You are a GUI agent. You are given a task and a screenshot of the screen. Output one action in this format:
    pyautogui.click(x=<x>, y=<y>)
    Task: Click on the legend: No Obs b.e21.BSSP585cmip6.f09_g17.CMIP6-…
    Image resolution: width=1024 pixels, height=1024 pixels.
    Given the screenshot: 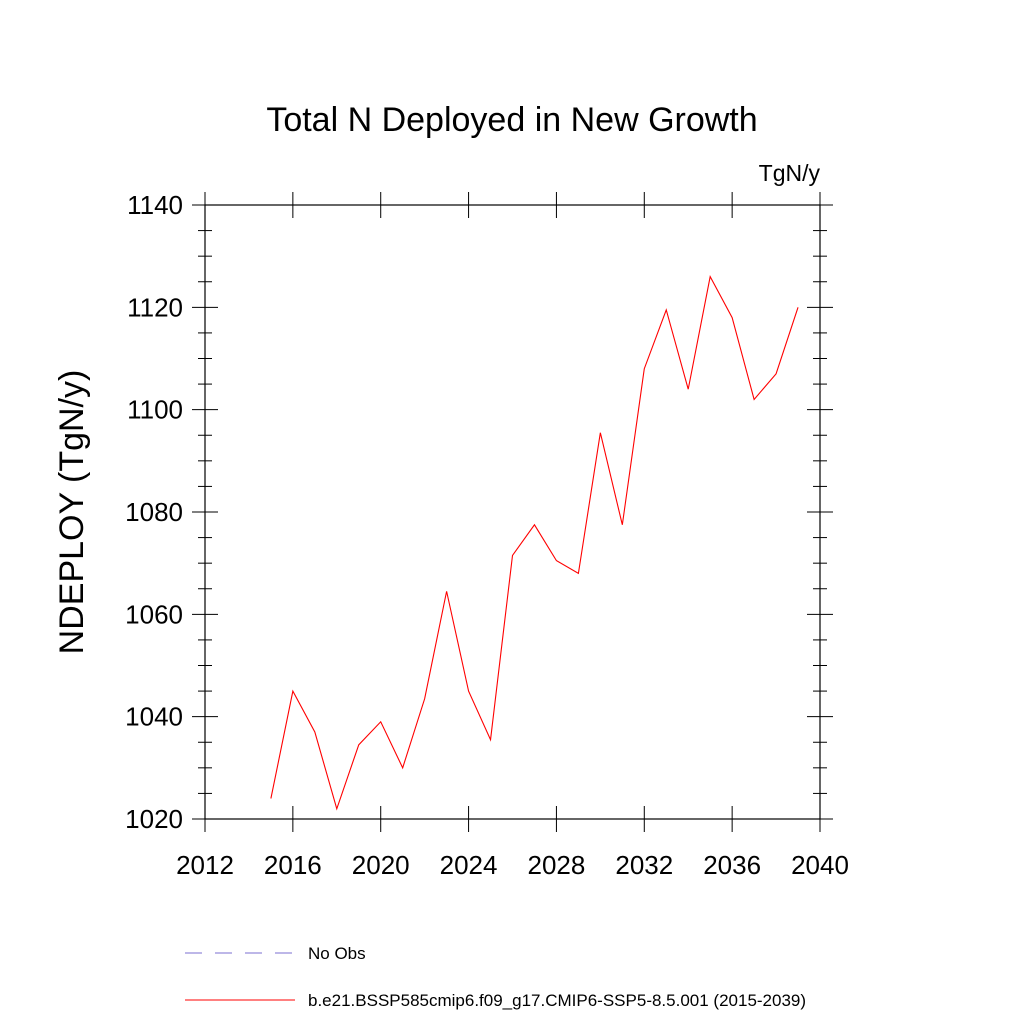 What is the action you would take?
    pyautogui.click(x=495, y=977)
    